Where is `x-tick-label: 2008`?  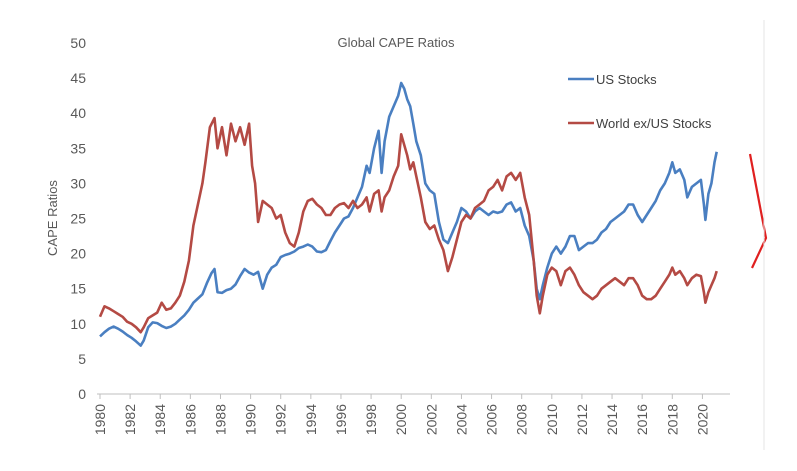 x-tick-label: 2008 is located at coordinates (522, 419).